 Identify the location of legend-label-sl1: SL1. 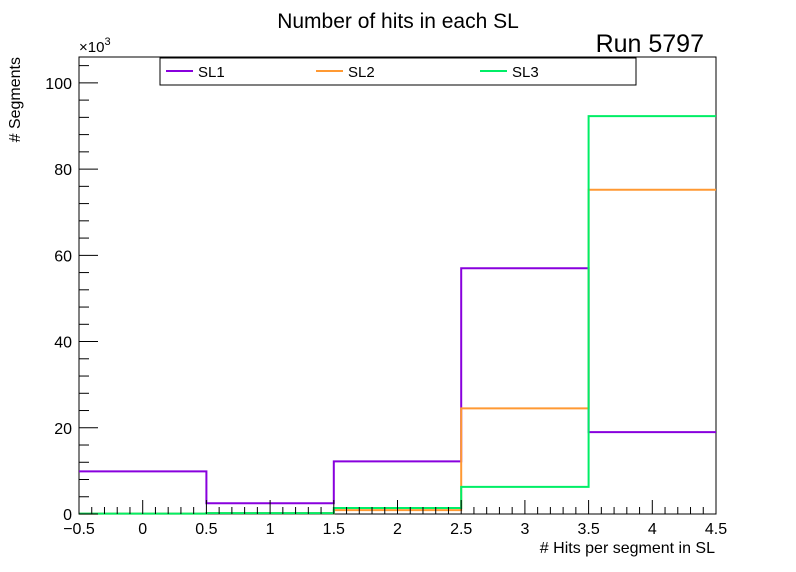
(211, 72).